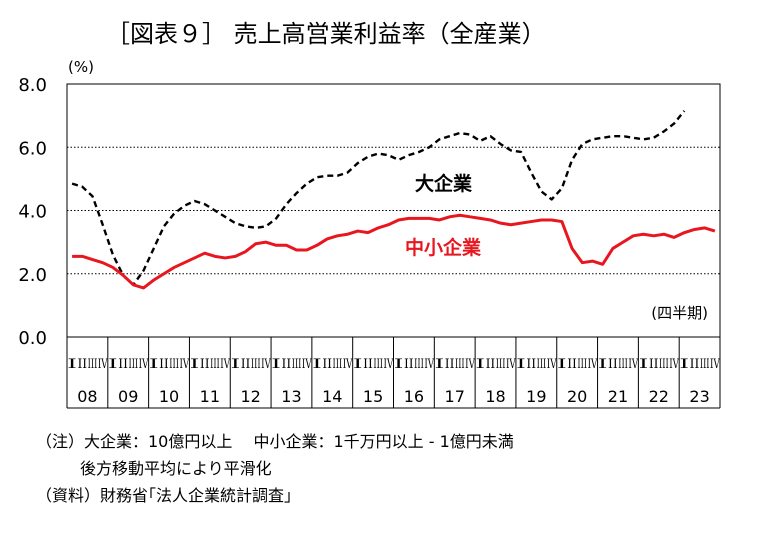 Image resolution: width=762 pixels, height=533 pixels. What do you see at coordinates (373, 396) in the screenshot?
I see `year-label: 15` at bounding box center [373, 396].